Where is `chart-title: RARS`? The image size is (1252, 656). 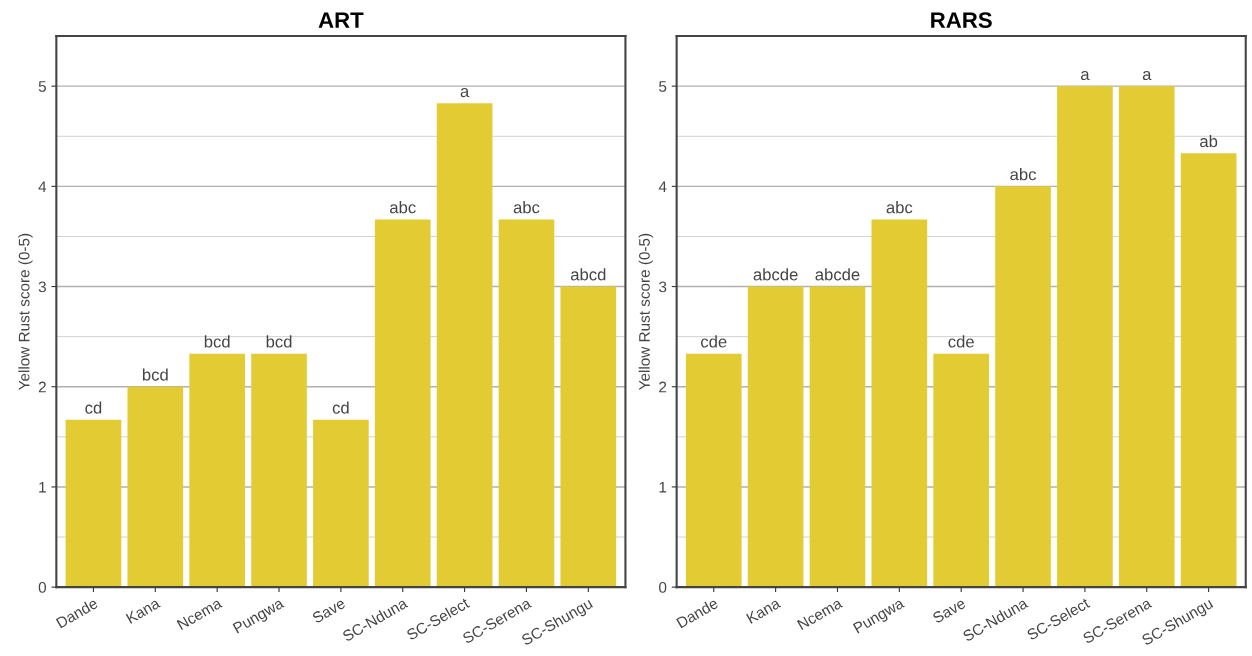 chart-title: RARS is located at coordinates (961, 20).